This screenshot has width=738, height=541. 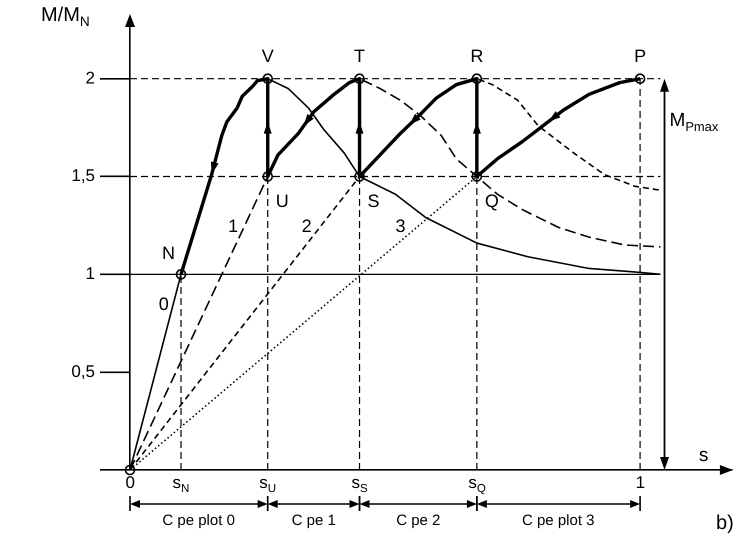 I want to click on annotation: T, so click(x=360, y=56).